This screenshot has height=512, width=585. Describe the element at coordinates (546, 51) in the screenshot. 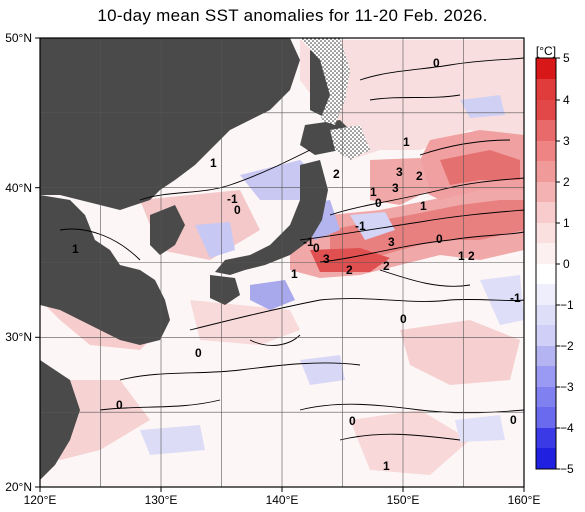

I see `colorbar-unit: [°C]` at that location.